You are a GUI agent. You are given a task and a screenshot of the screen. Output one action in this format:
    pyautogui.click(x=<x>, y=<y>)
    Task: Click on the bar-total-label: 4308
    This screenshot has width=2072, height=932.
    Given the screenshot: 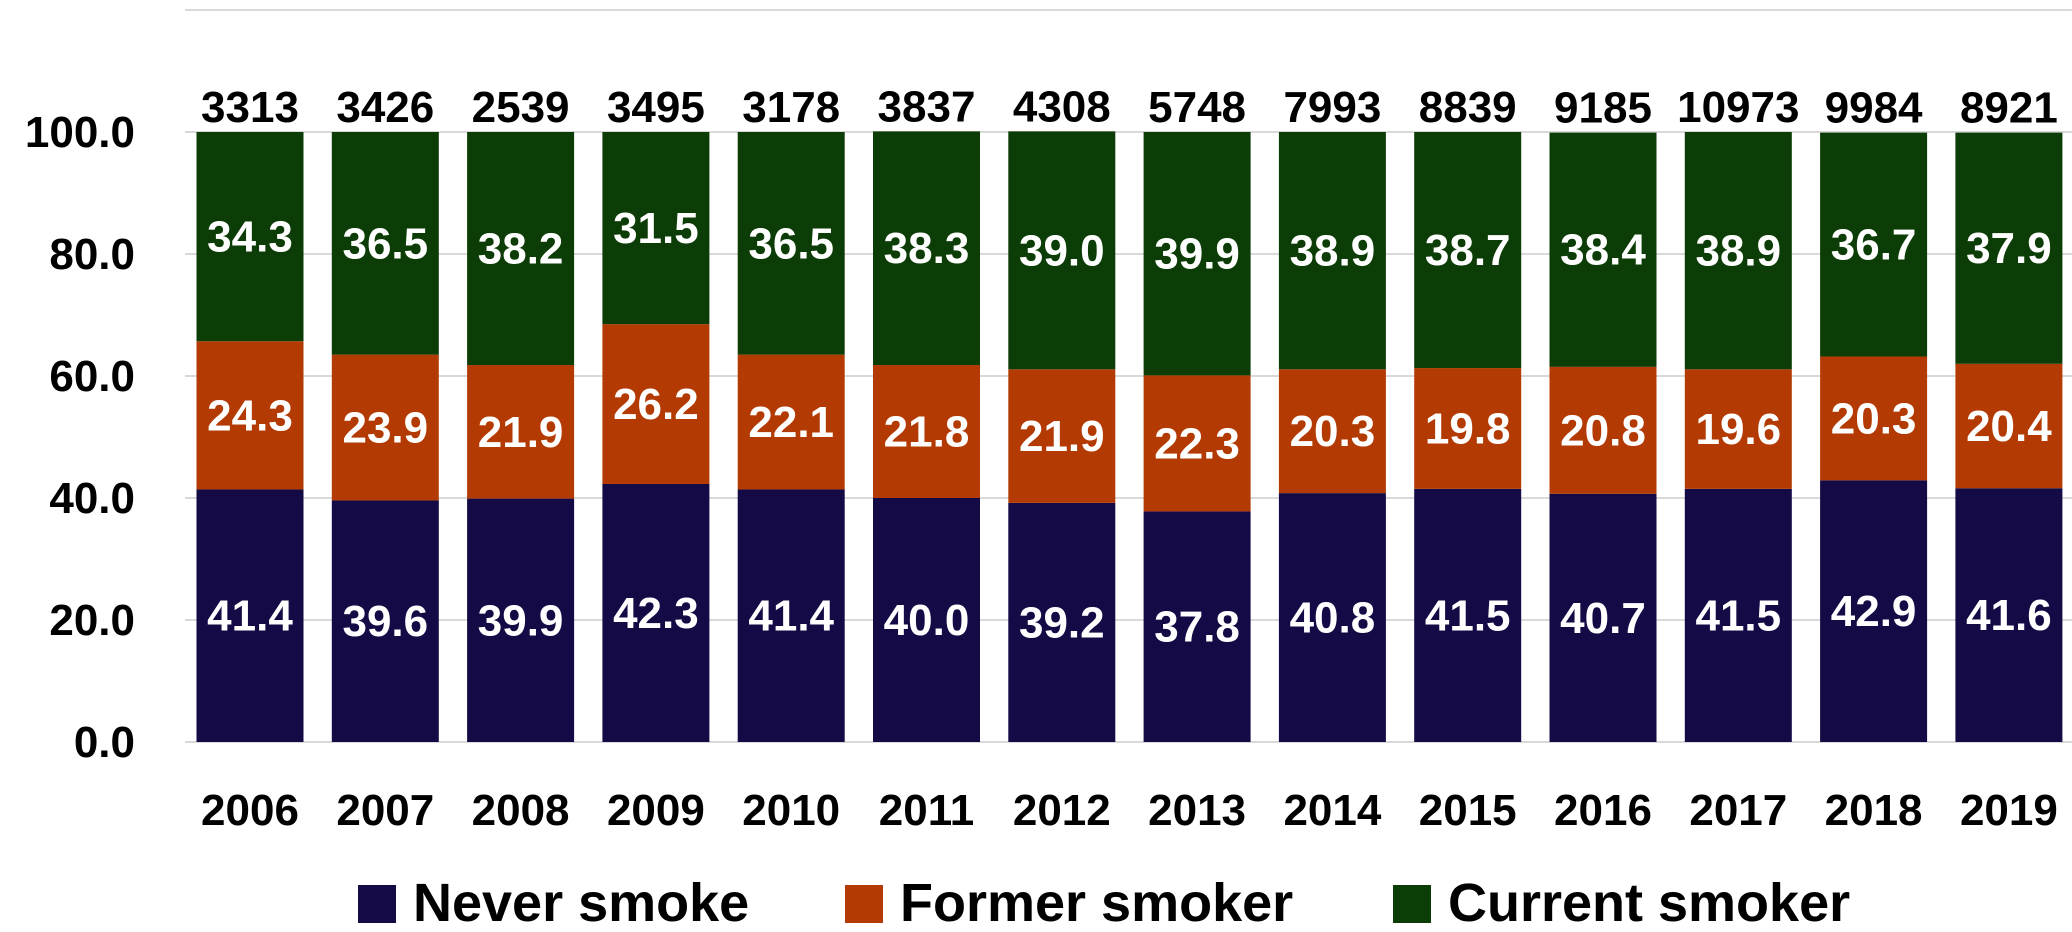 What is the action you would take?
    pyautogui.click(x=1062, y=106)
    